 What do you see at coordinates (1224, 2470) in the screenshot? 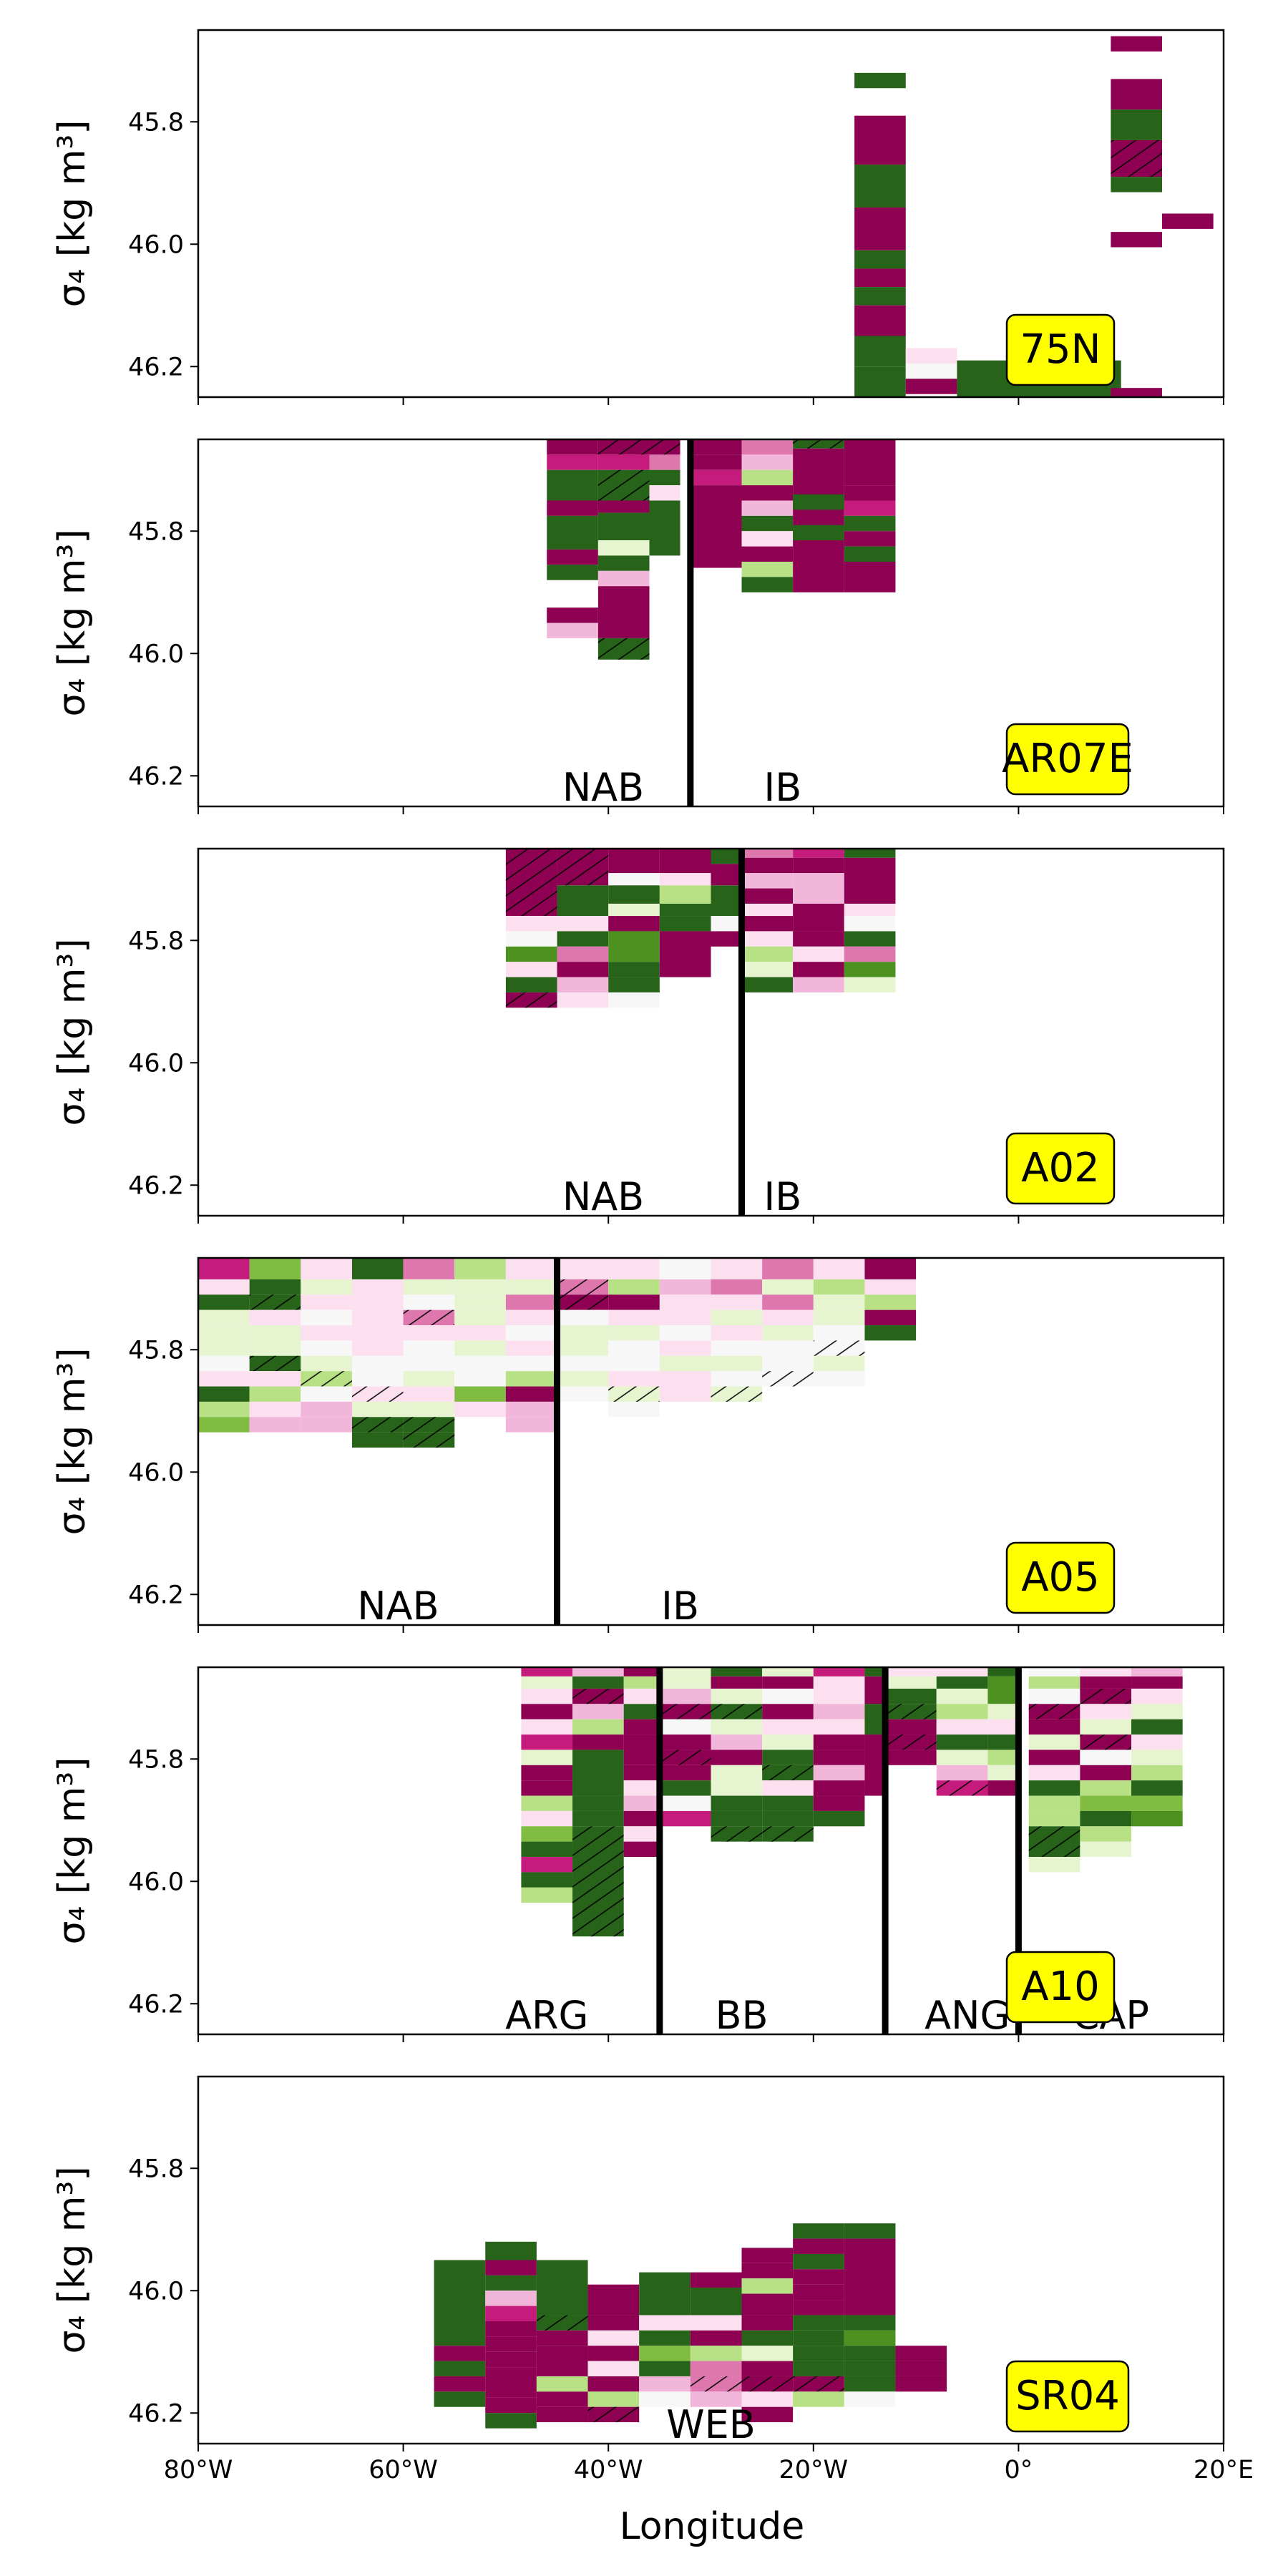
I see `x-tick-label: 20°E` at bounding box center [1224, 2470].